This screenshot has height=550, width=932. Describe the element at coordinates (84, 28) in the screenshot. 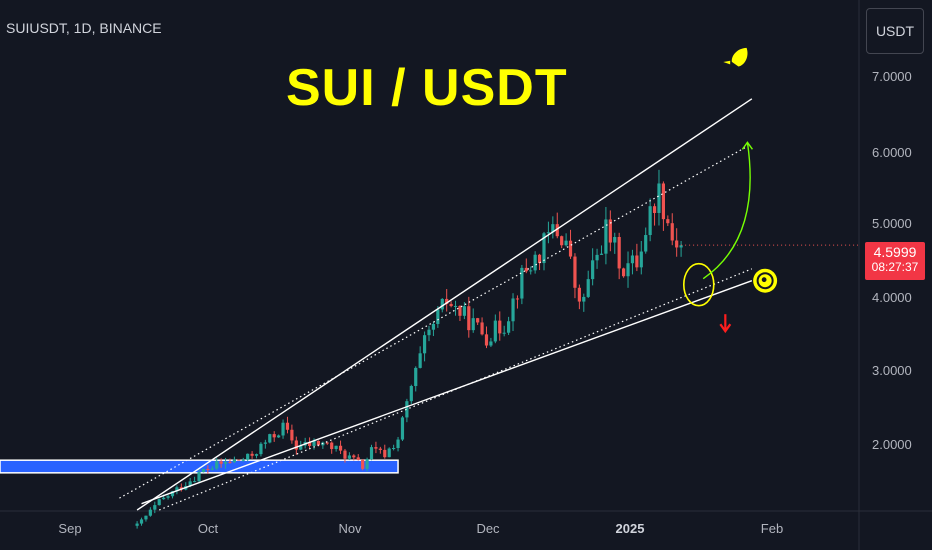

I see `symbol-label: SUIUSDT, 1D, BINANCE` at that location.